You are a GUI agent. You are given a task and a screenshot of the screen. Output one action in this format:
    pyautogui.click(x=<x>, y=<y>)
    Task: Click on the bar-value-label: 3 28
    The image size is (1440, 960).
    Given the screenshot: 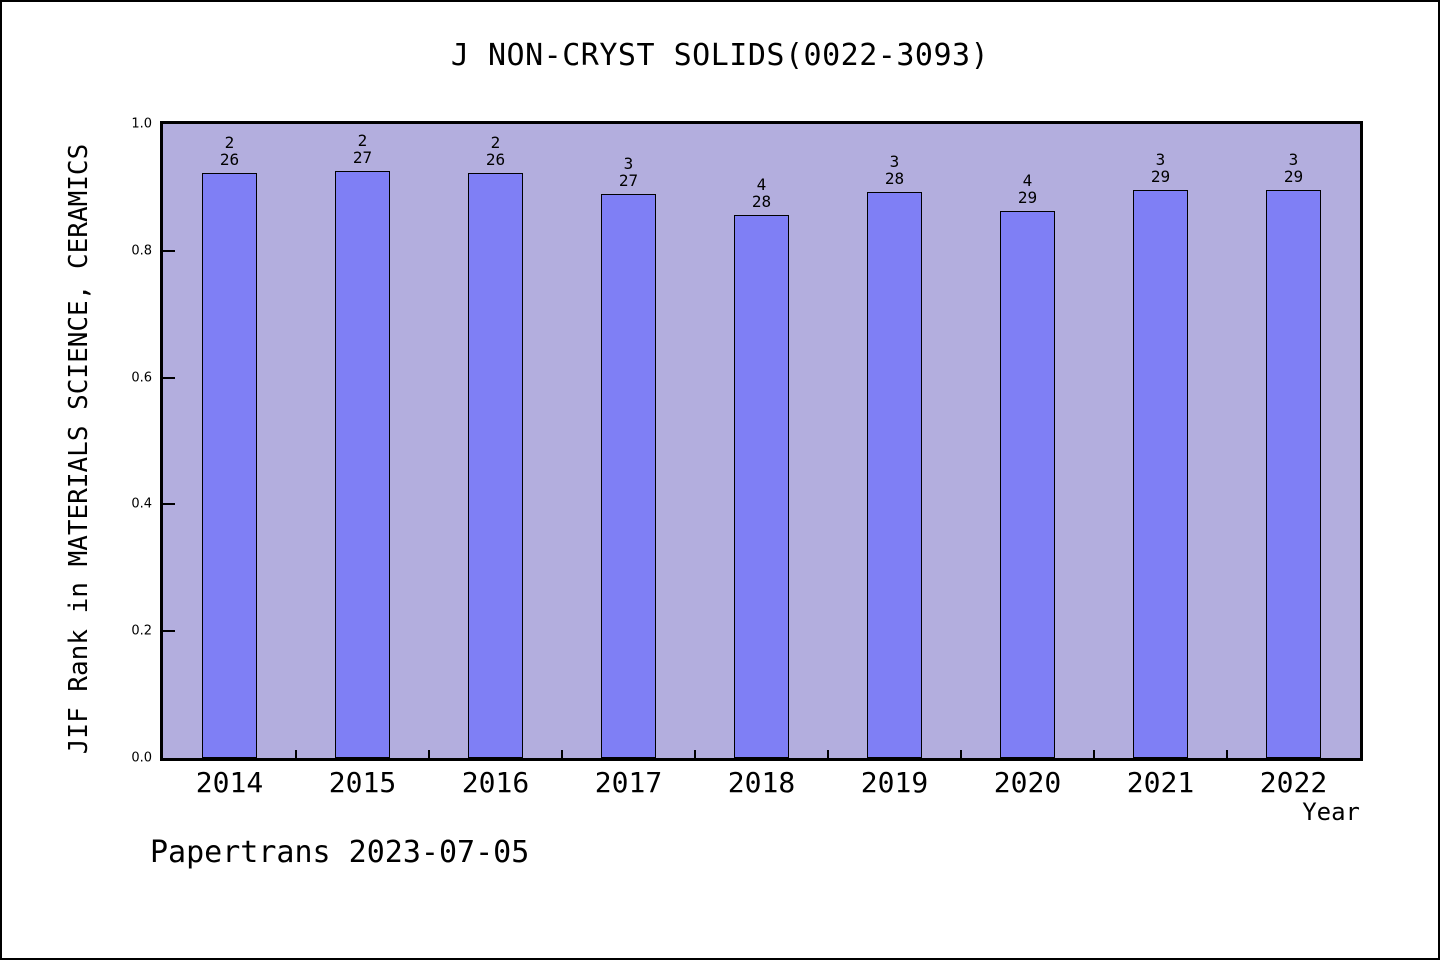 What is the action you would take?
    pyautogui.click(x=895, y=170)
    